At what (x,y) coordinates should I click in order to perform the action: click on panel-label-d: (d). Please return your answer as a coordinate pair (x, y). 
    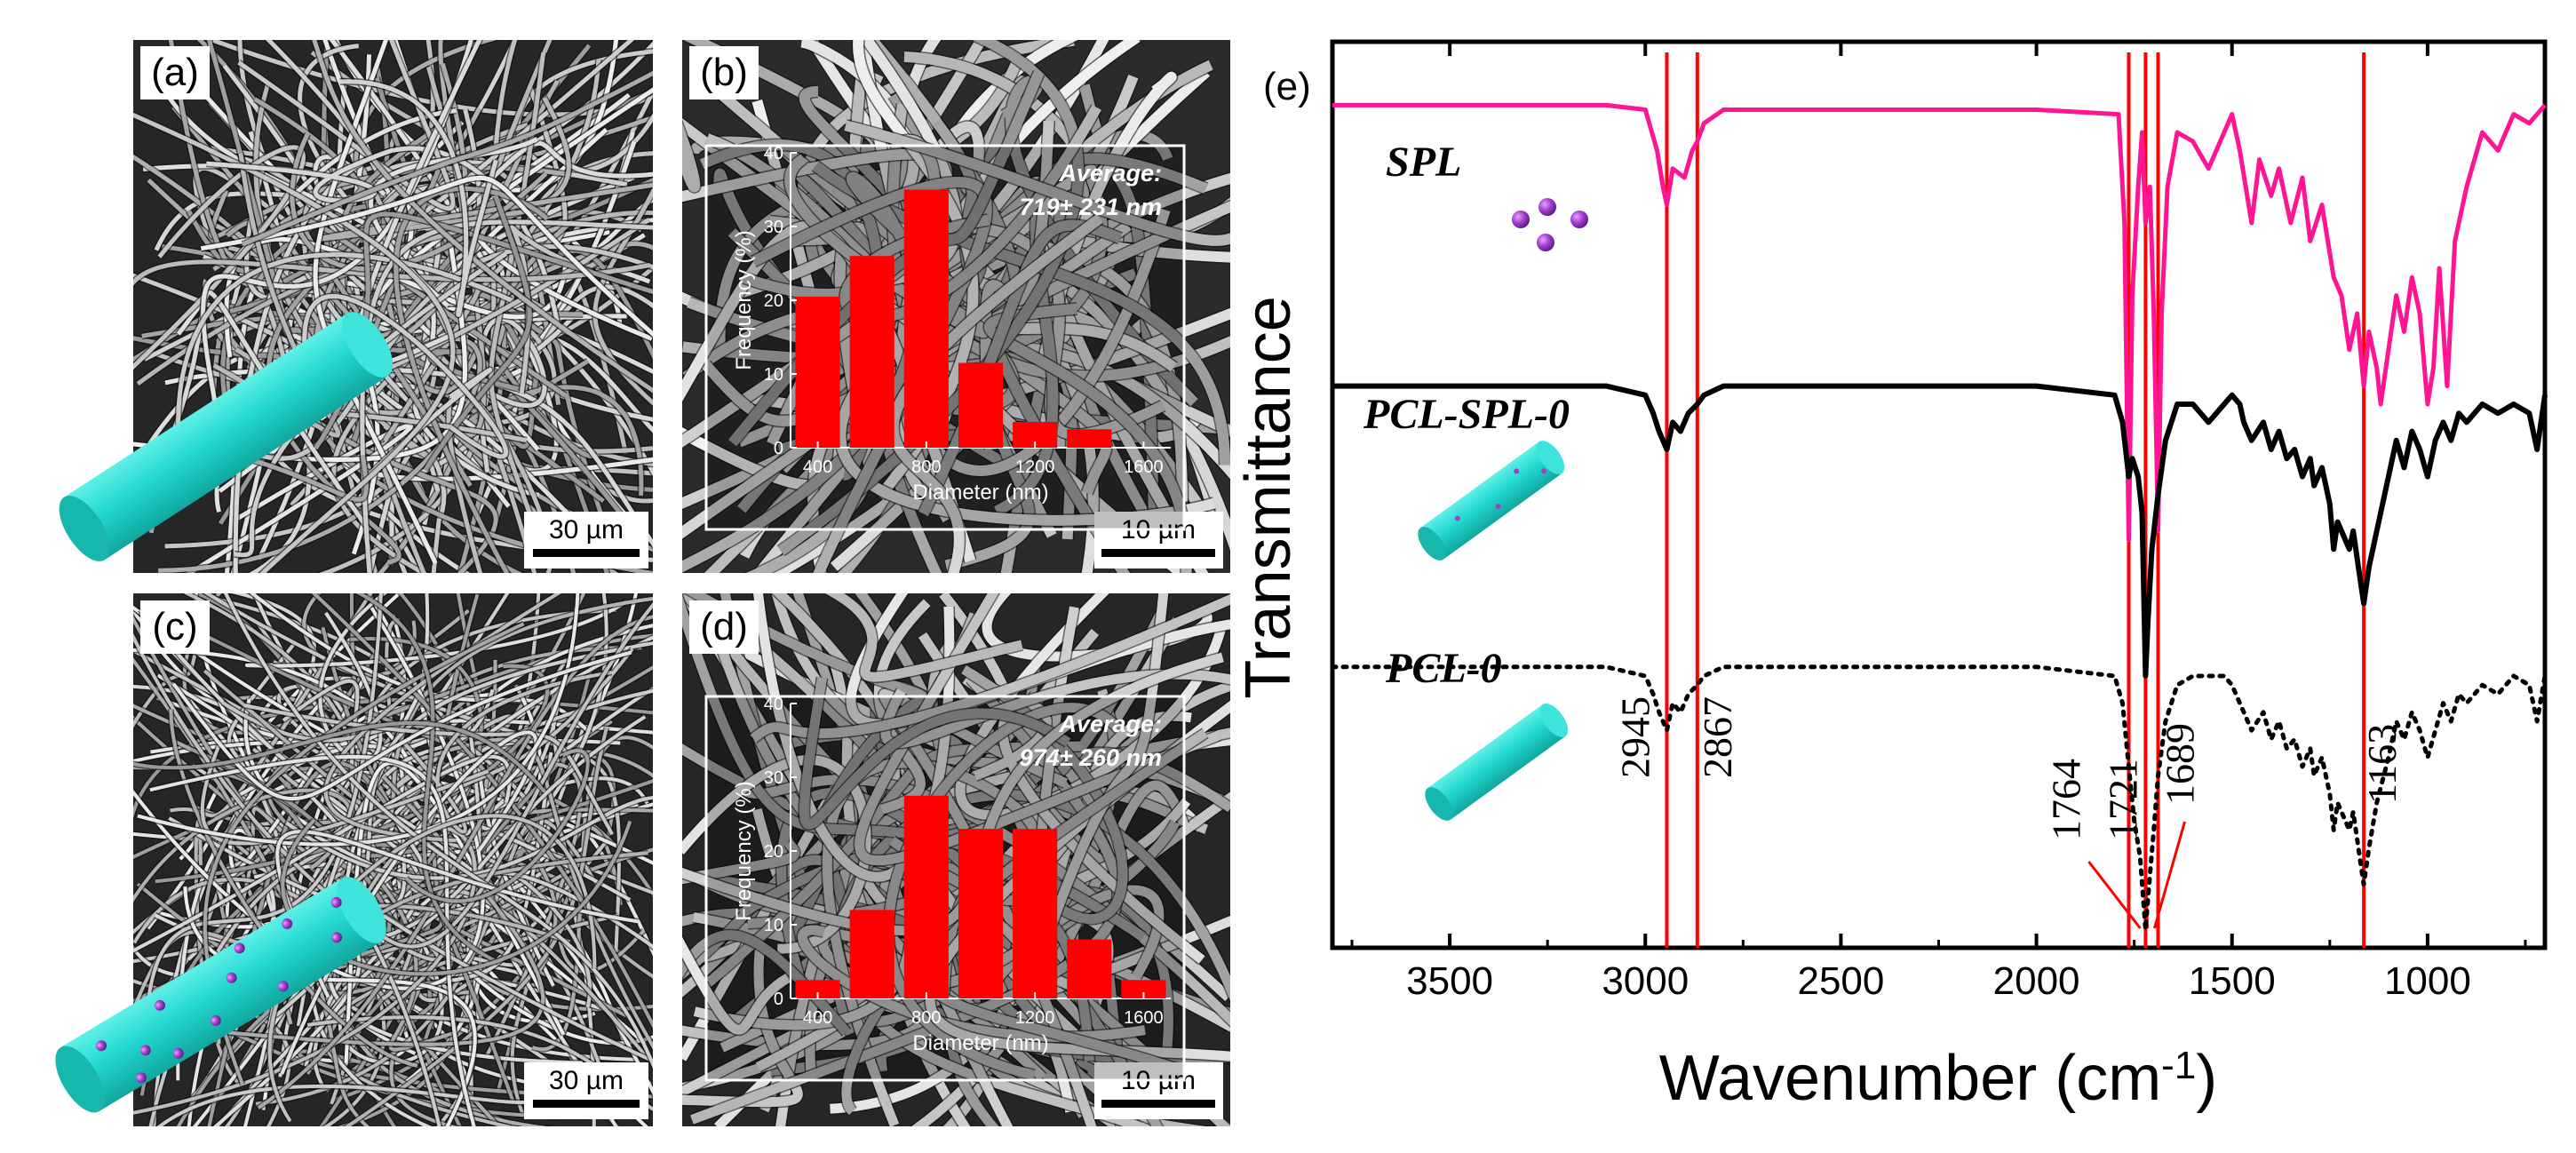
    Looking at the image, I should click on (724, 626).